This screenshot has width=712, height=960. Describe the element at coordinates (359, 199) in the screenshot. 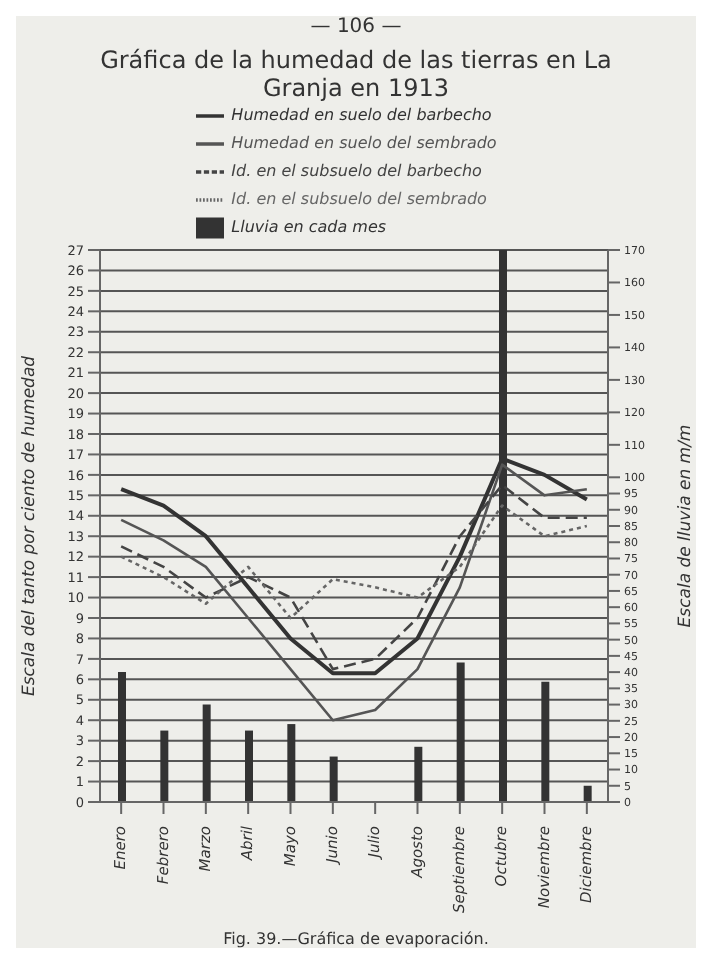

I see `legend-label: Id. en el subsuelo del sembrado` at that location.